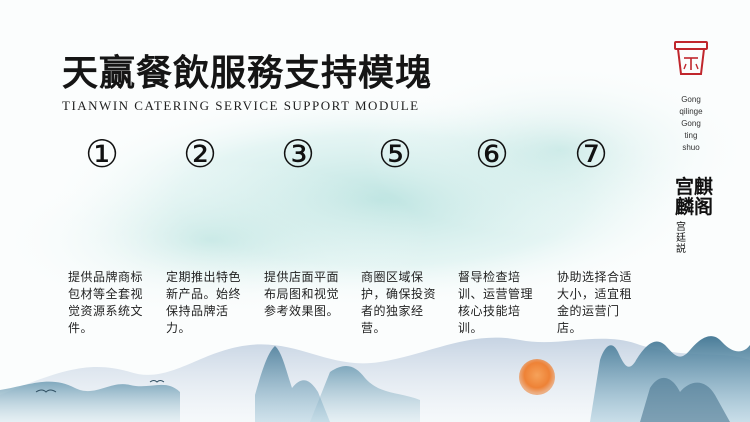 Image resolution: width=750 pixels, height=422 pixels. Describe the element at coordinates (691, 147) in the screenshot. I see `brand-en-line: shuo` at that location.